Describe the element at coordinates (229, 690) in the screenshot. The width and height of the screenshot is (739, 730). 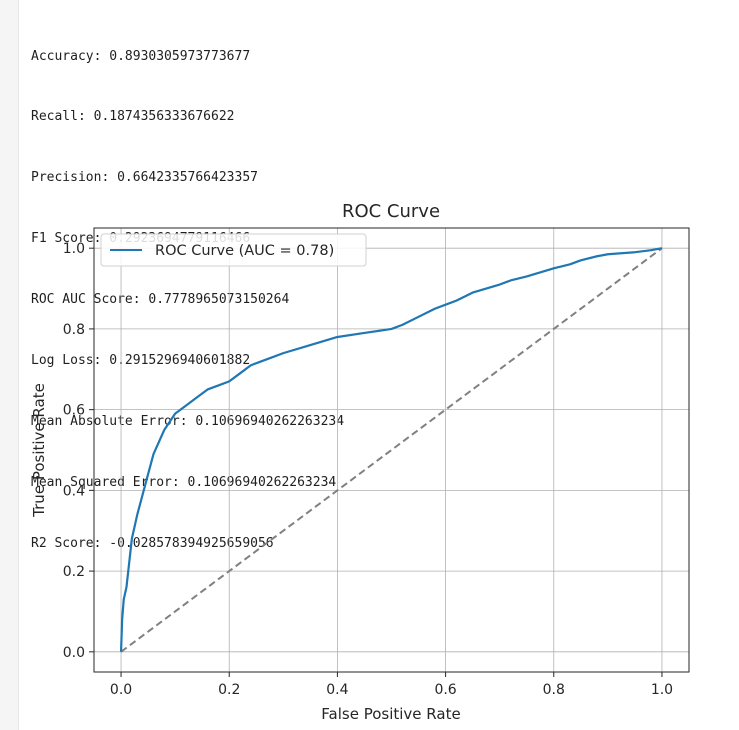
I see `x-tick-label: 0.2` at that location.